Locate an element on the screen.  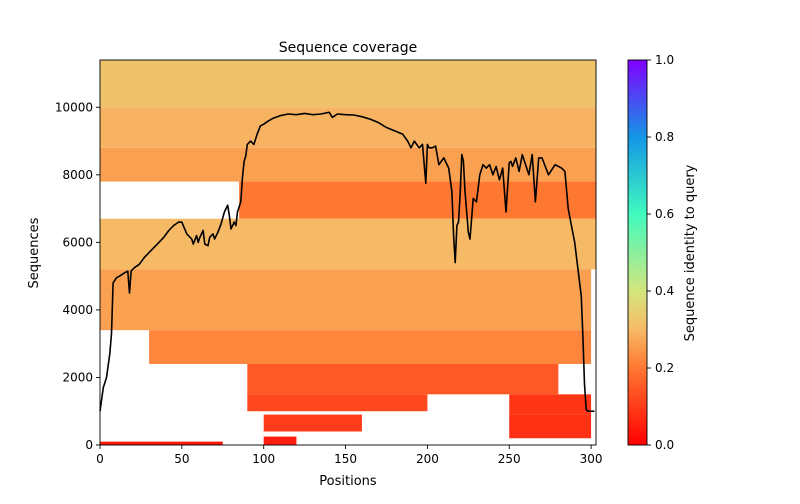
x-tick-label: 50 is located at coordinates (181, 459).